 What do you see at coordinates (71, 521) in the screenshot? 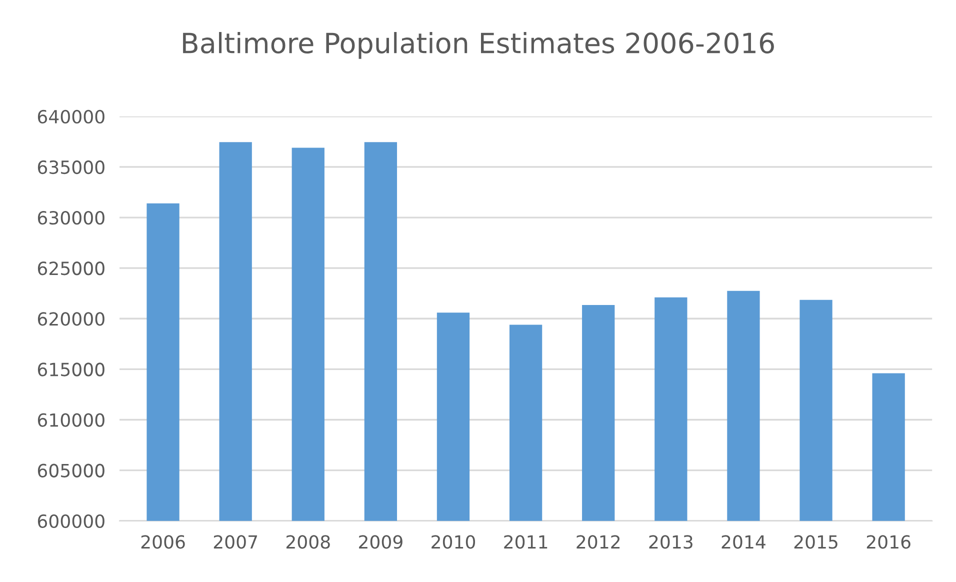
I see `y-tick-label: 600000` at bounding box center [71, 521].